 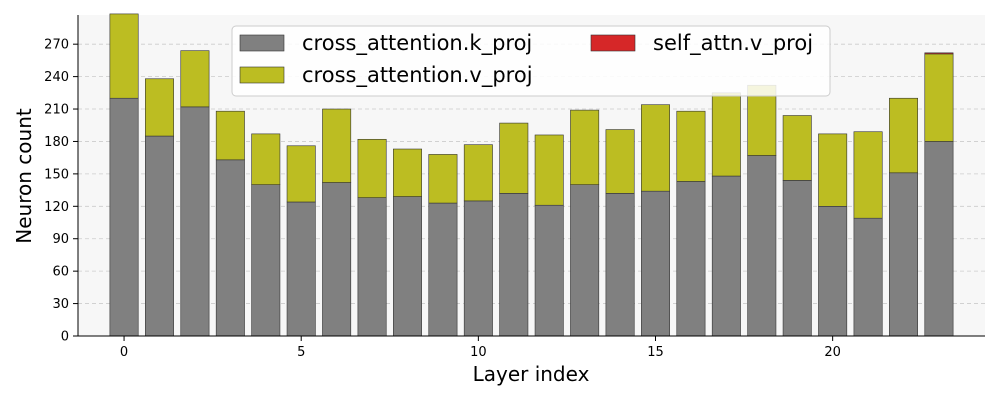 What do you see at coordinates (61, 191) in the screenshot?
I see `y-ticks: 0 30 60 90 120 150 180 210 240 270` at bounding box center [61, 191].